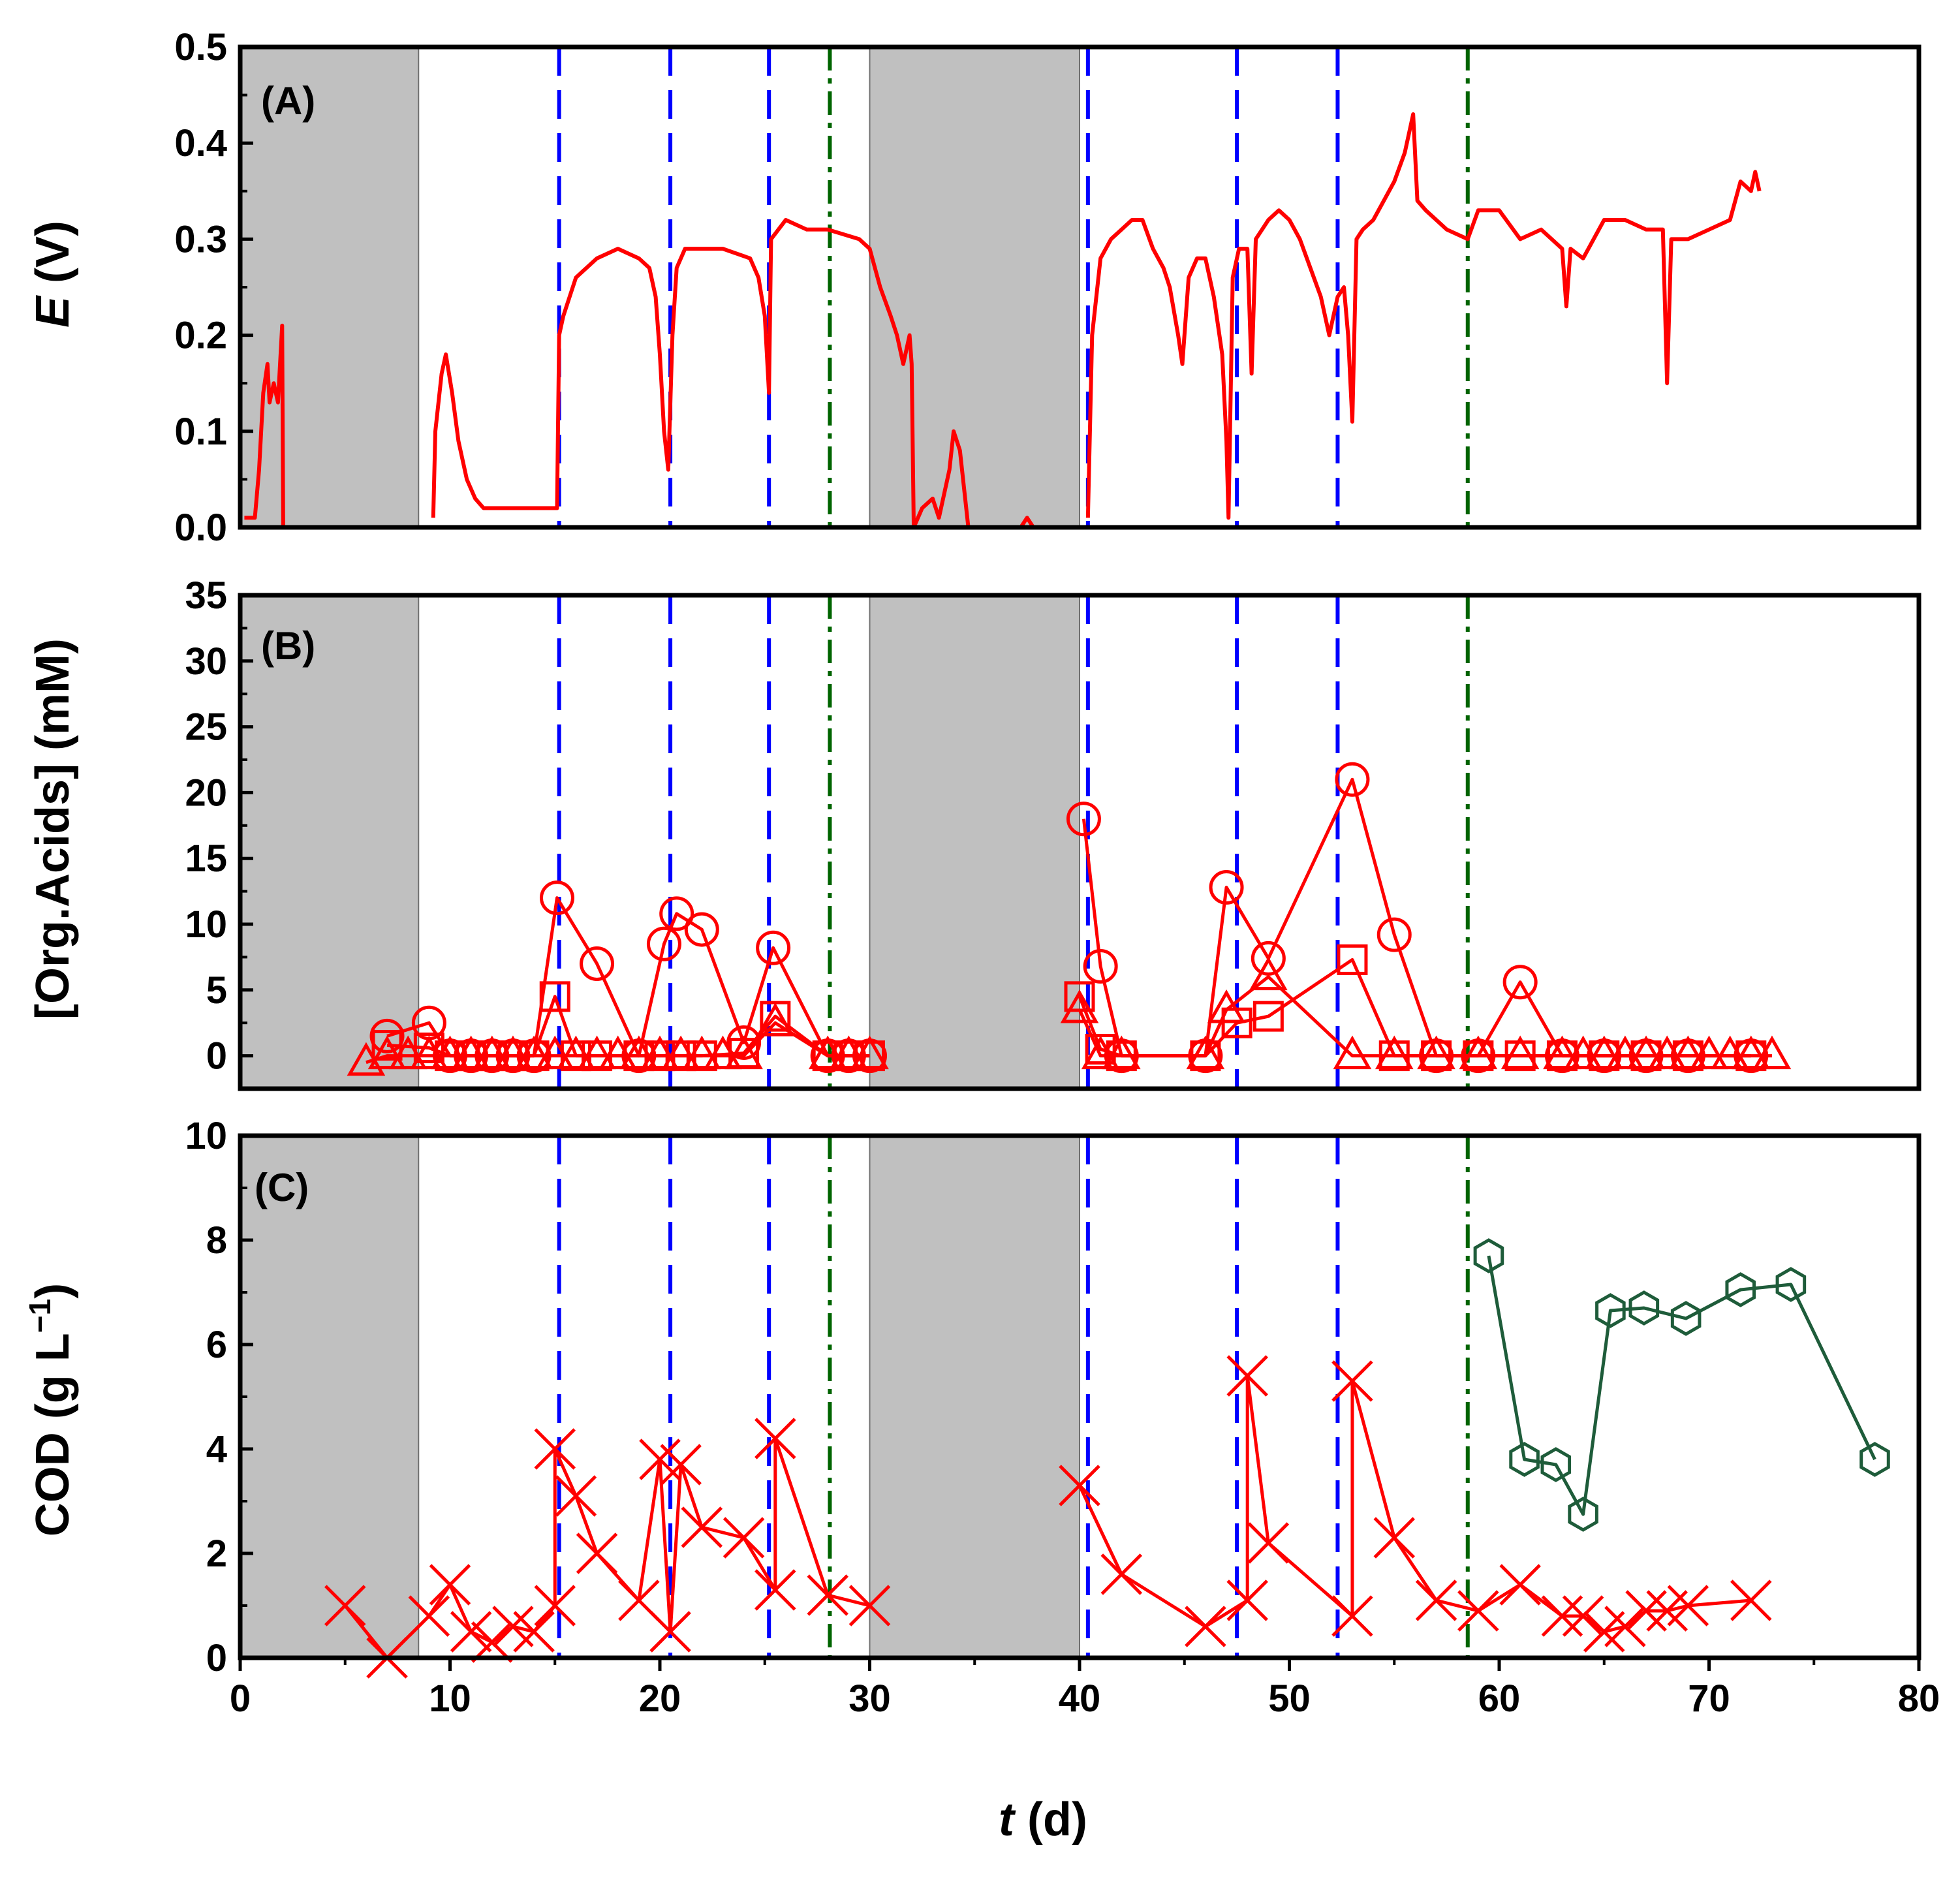 This screenshot has height=1883, width=1960. I want to click on panel-b-y-tick-label-1: 5, so click(217, 990).